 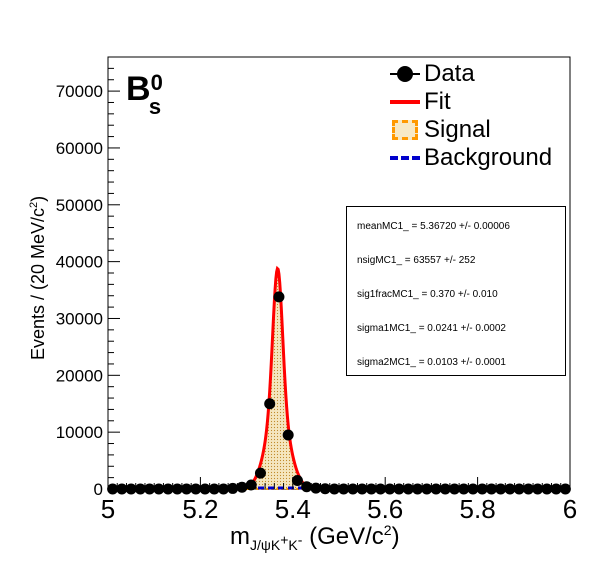 What do you see at coordinates (416, 260) in the screenshot?
I see `param-nsig: nsigMC1_ = 63557 +/- 252` at bounding box center [416, 260].